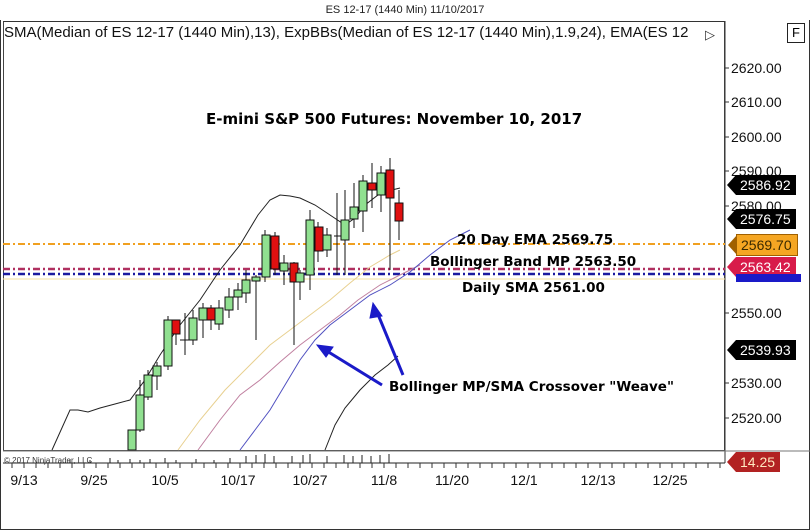  Describe the element at coordinates (366, 465) in the screenshot. I see `x-ticks` at that location.